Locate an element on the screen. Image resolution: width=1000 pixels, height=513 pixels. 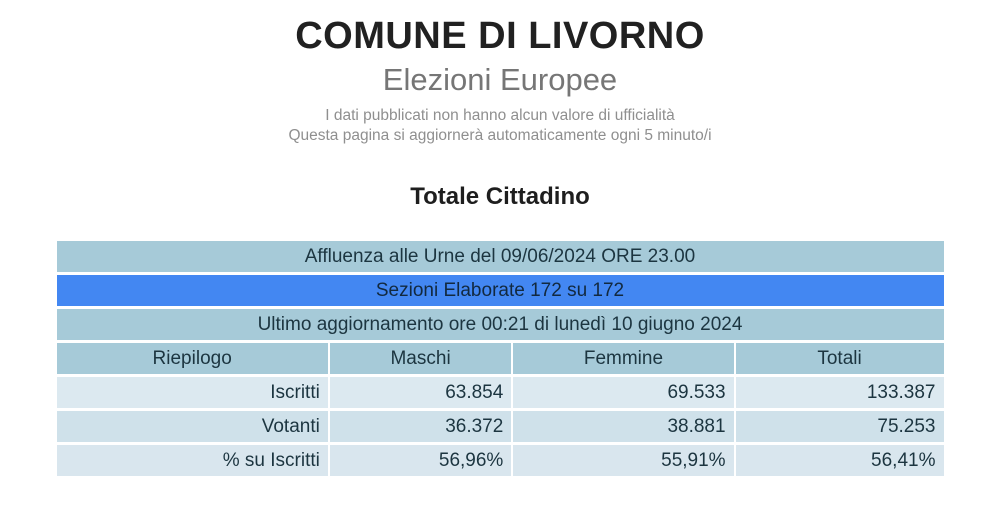
votanti-femmine-value: 38.881 is located at coordinates (623, 426).